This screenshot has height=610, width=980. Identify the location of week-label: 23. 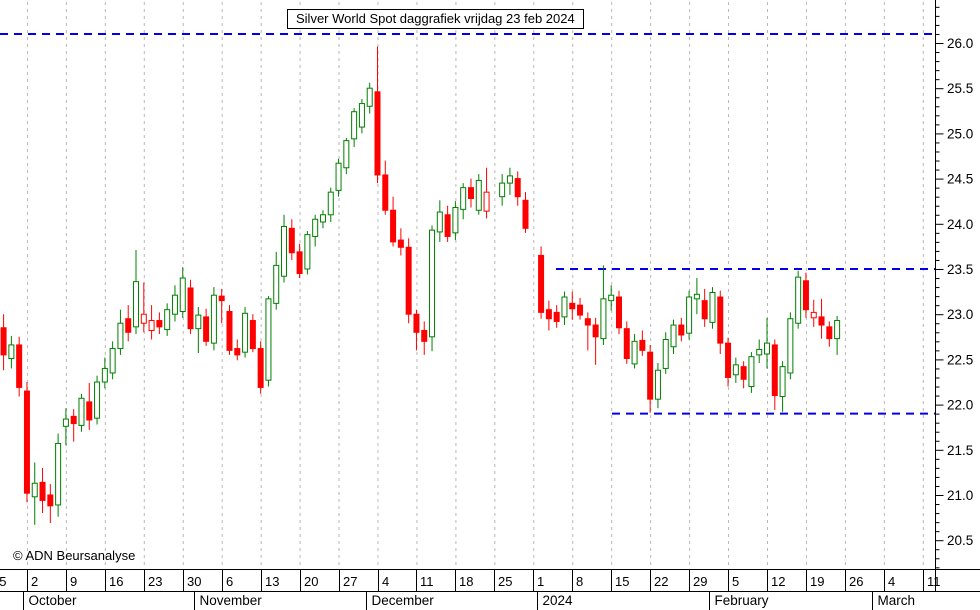
(155, 581).